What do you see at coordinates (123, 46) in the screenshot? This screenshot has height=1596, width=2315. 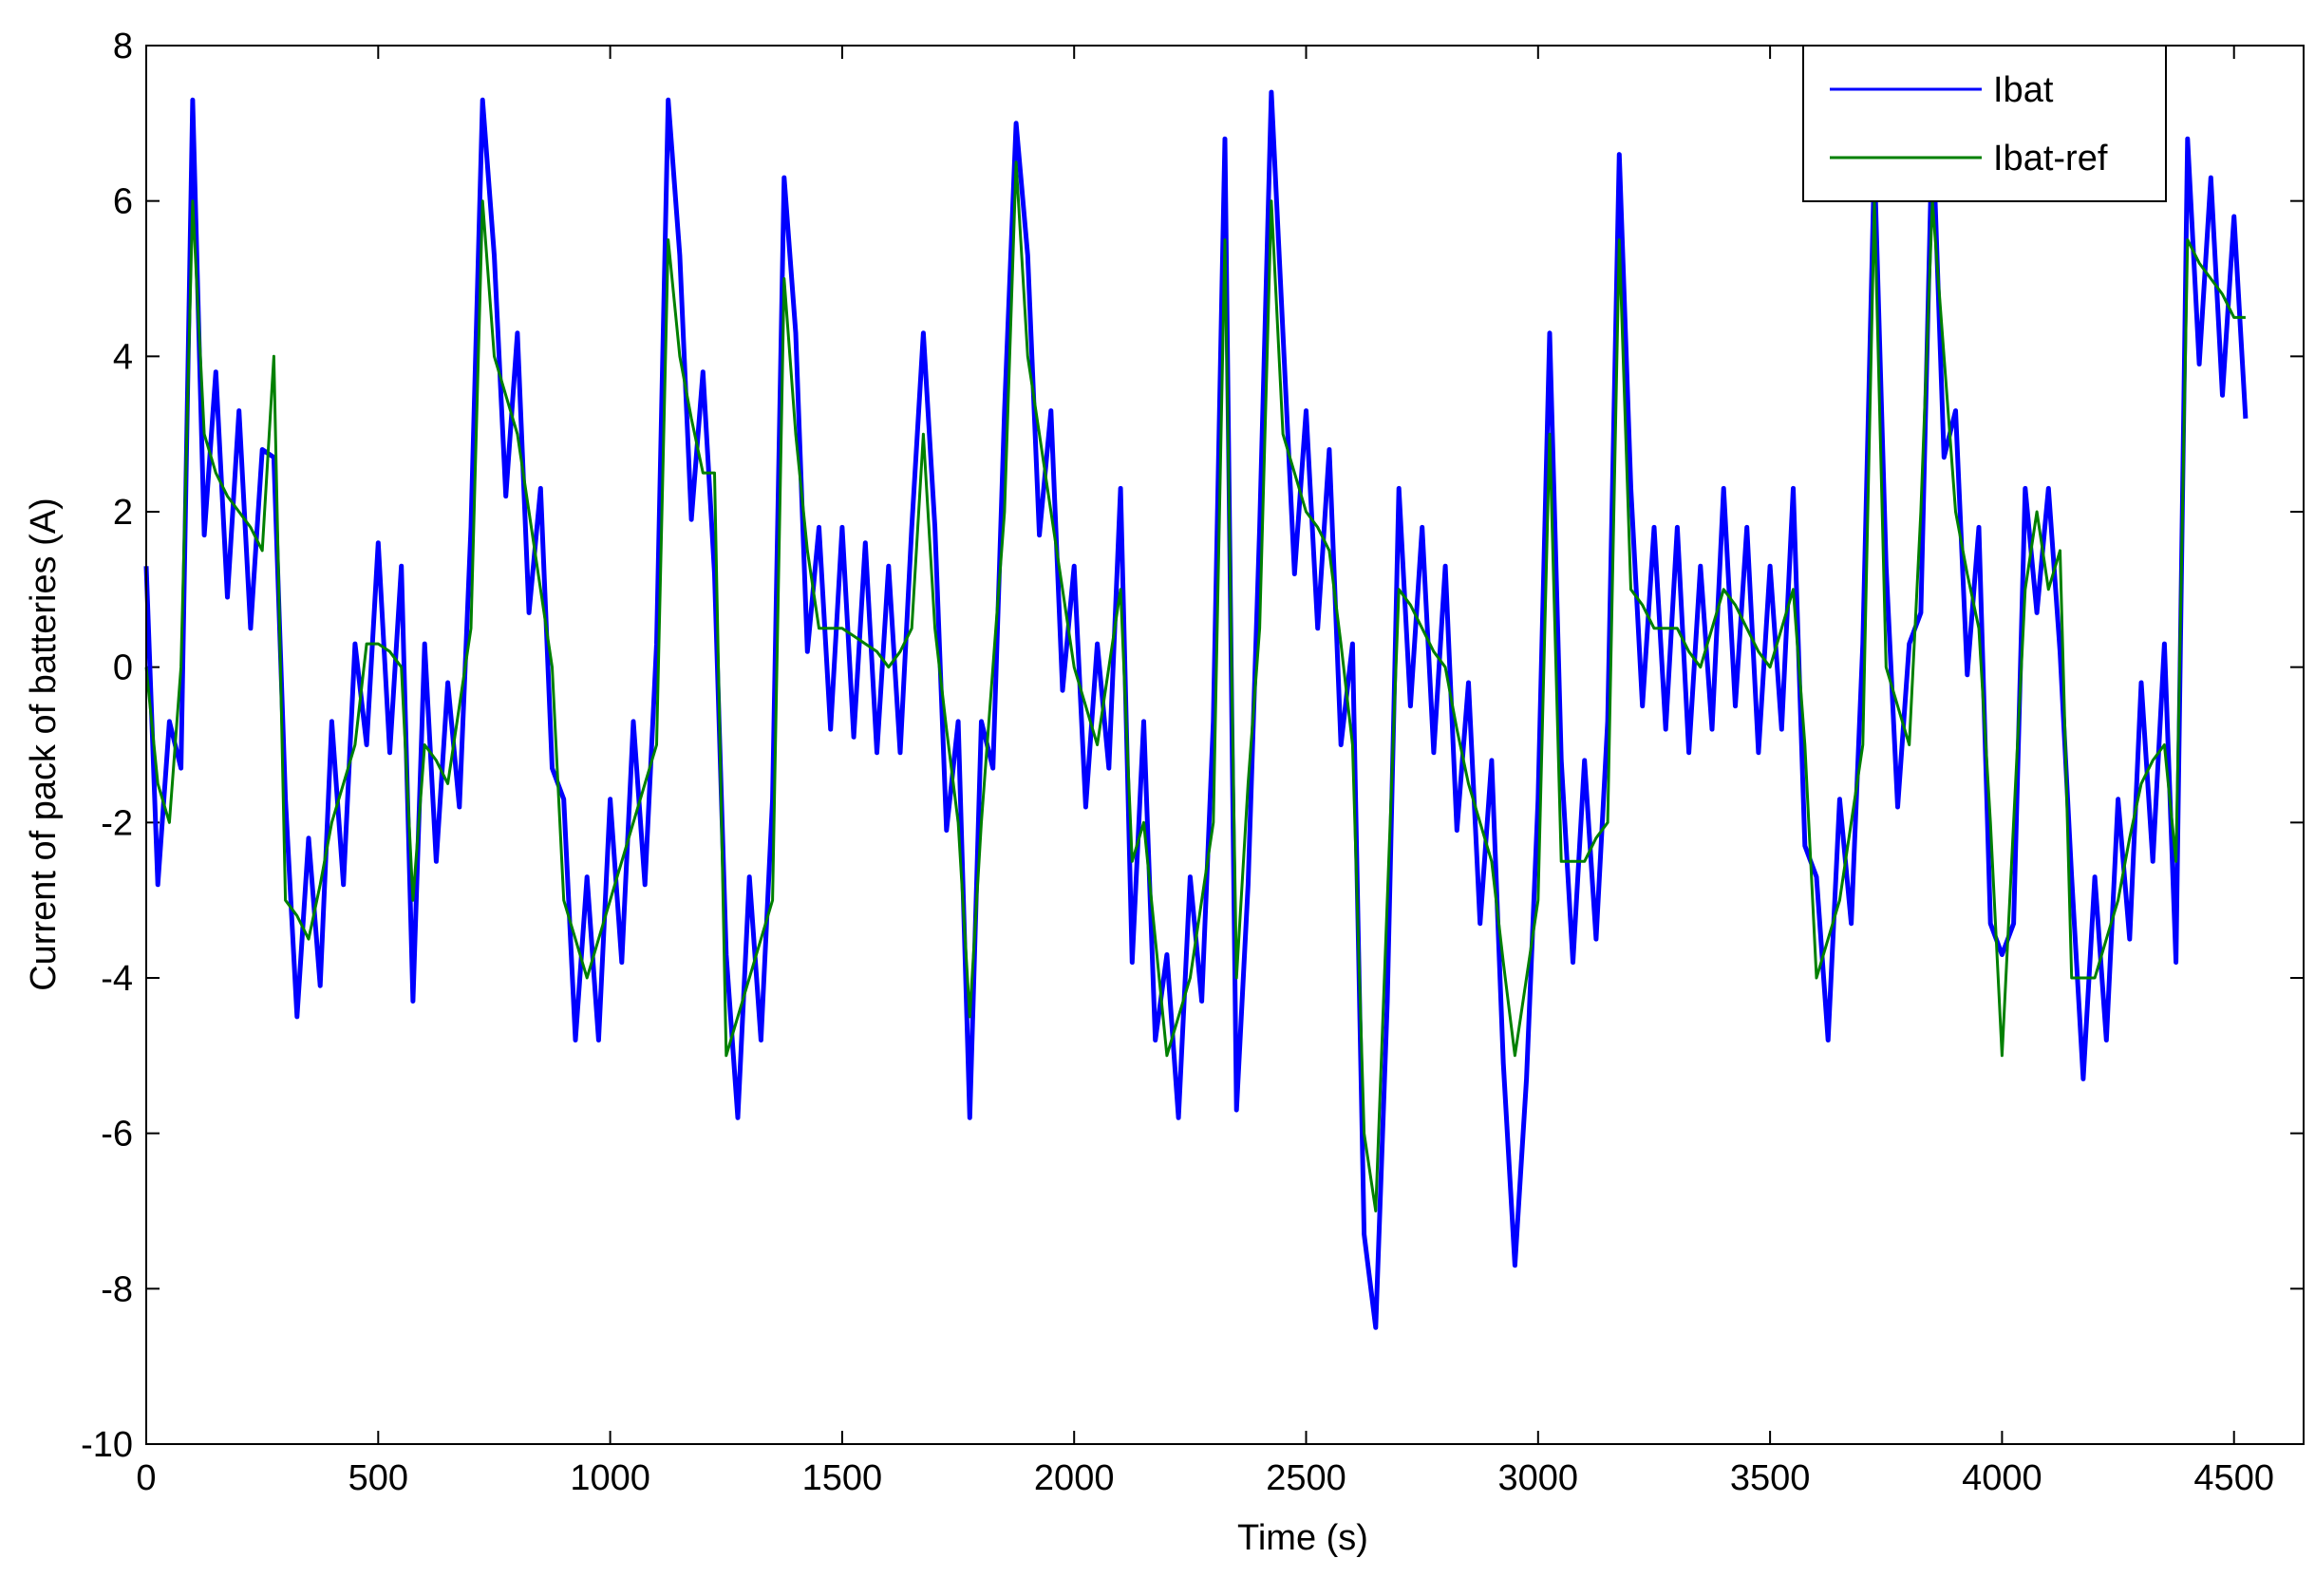 I see `y-tick-label: 8` at bounding box center [123, 46].